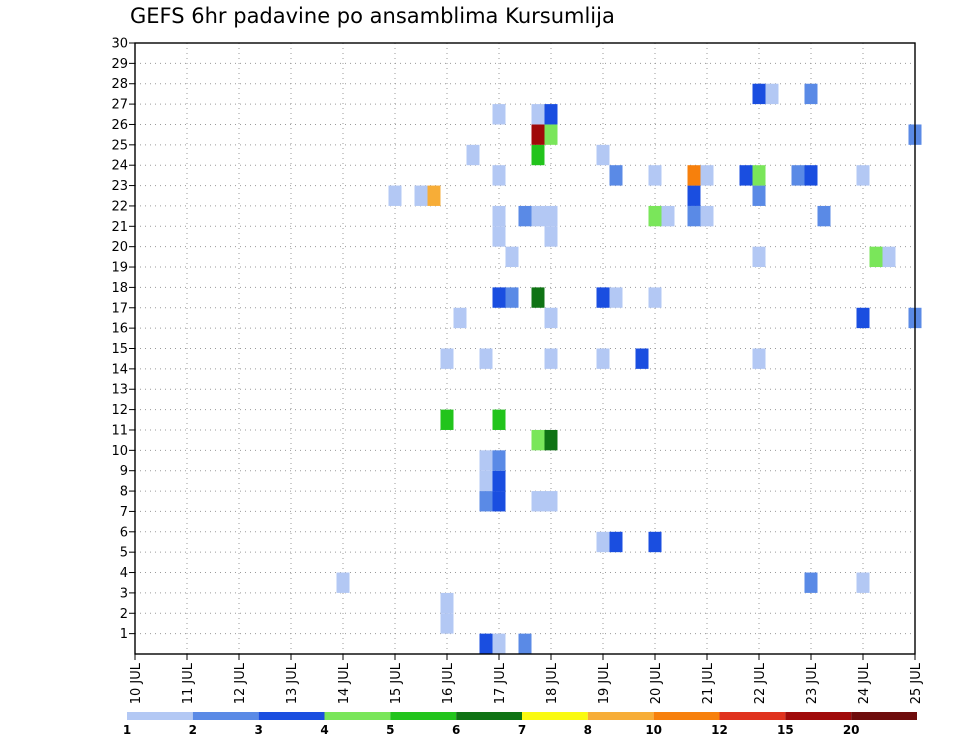  I want to click on legend-label: 3, so click(258, 730).